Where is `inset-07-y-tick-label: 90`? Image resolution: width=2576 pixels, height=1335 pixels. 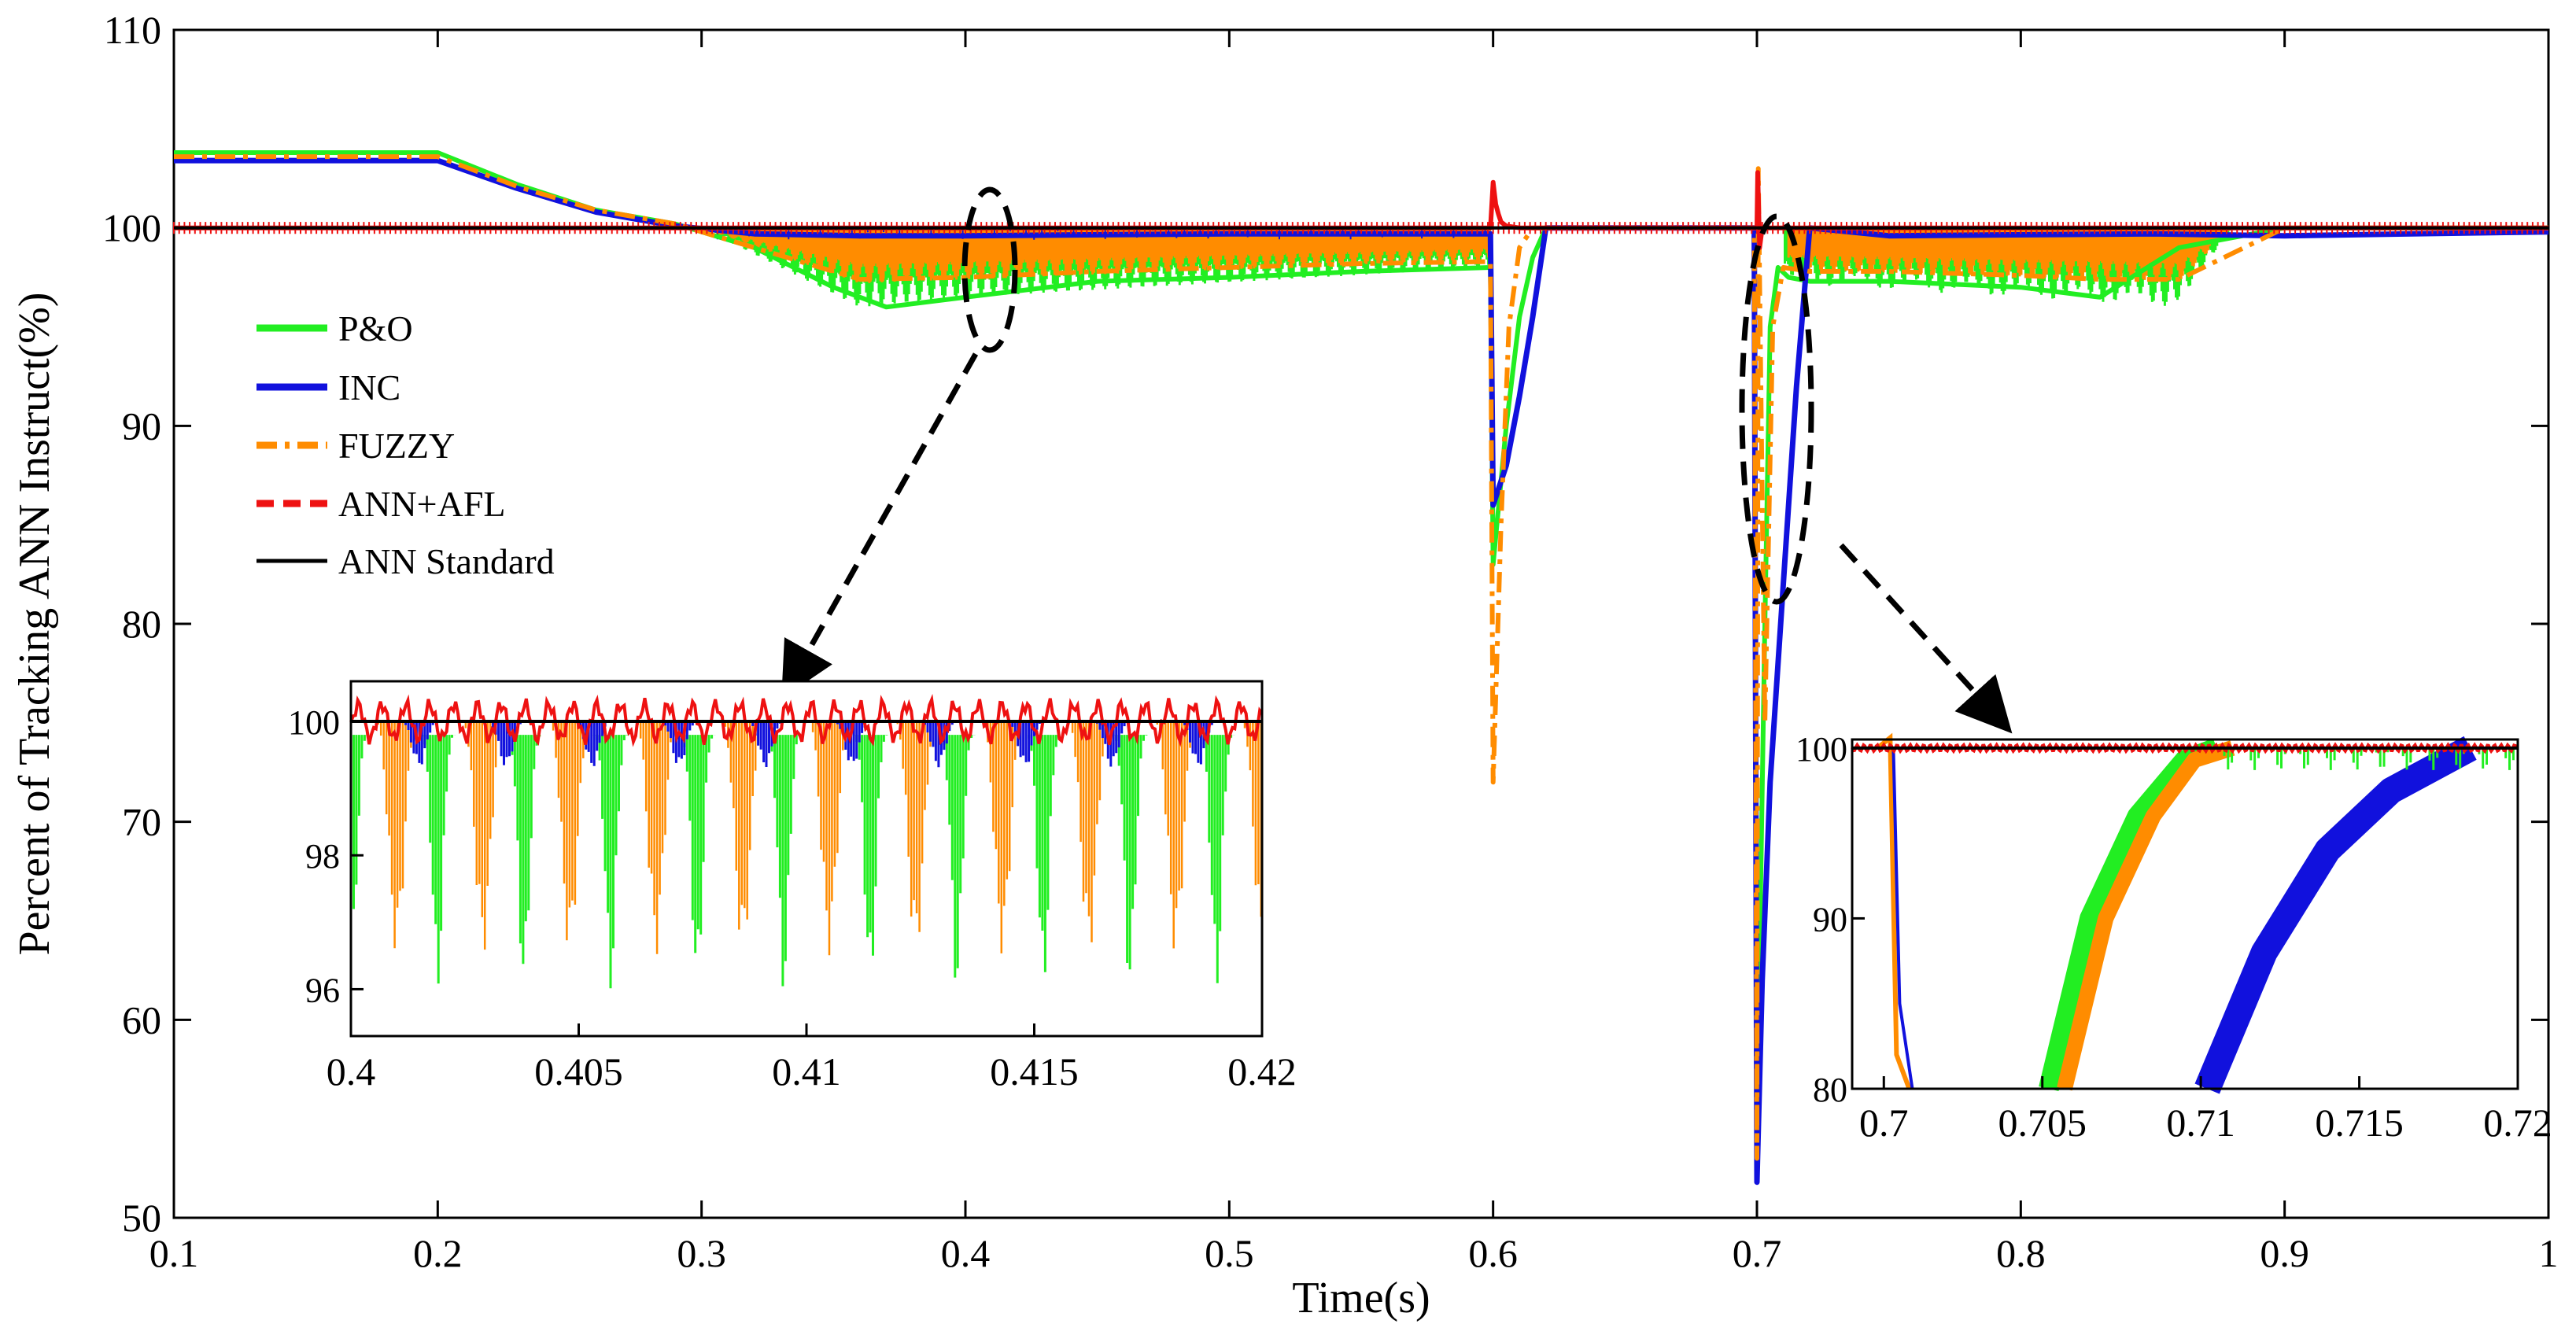 inset-07-y-tick-label: 90 is located at coordinates (1830, 919).